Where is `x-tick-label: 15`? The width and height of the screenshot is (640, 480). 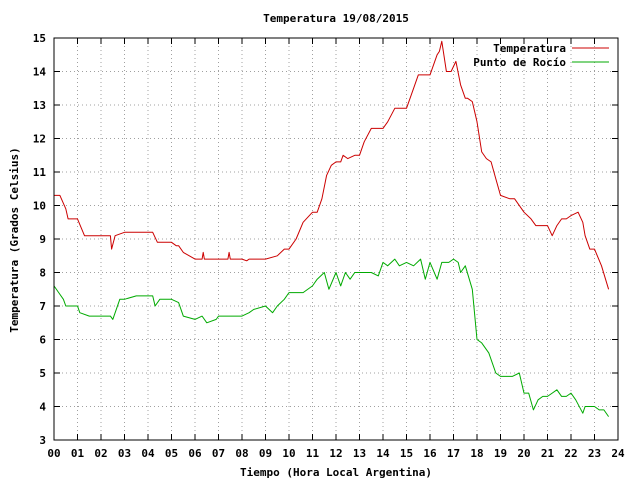
x-tick-label: 15 is located at coordinates (406, 453).